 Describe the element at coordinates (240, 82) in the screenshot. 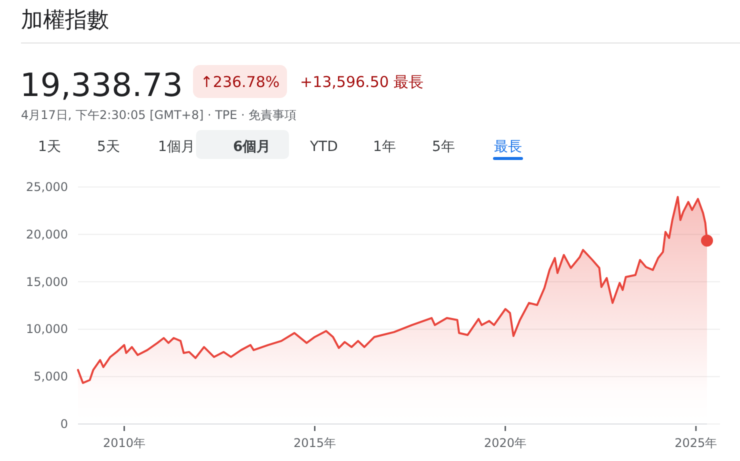

I see `text: ↑236.78%` at that location.